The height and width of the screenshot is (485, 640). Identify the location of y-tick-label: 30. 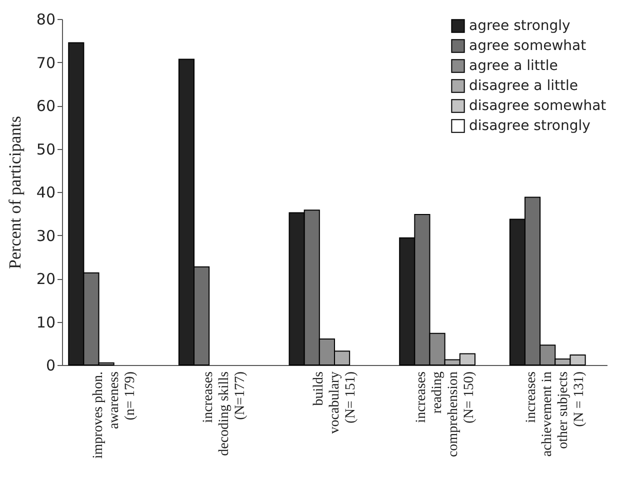
(46, 235).